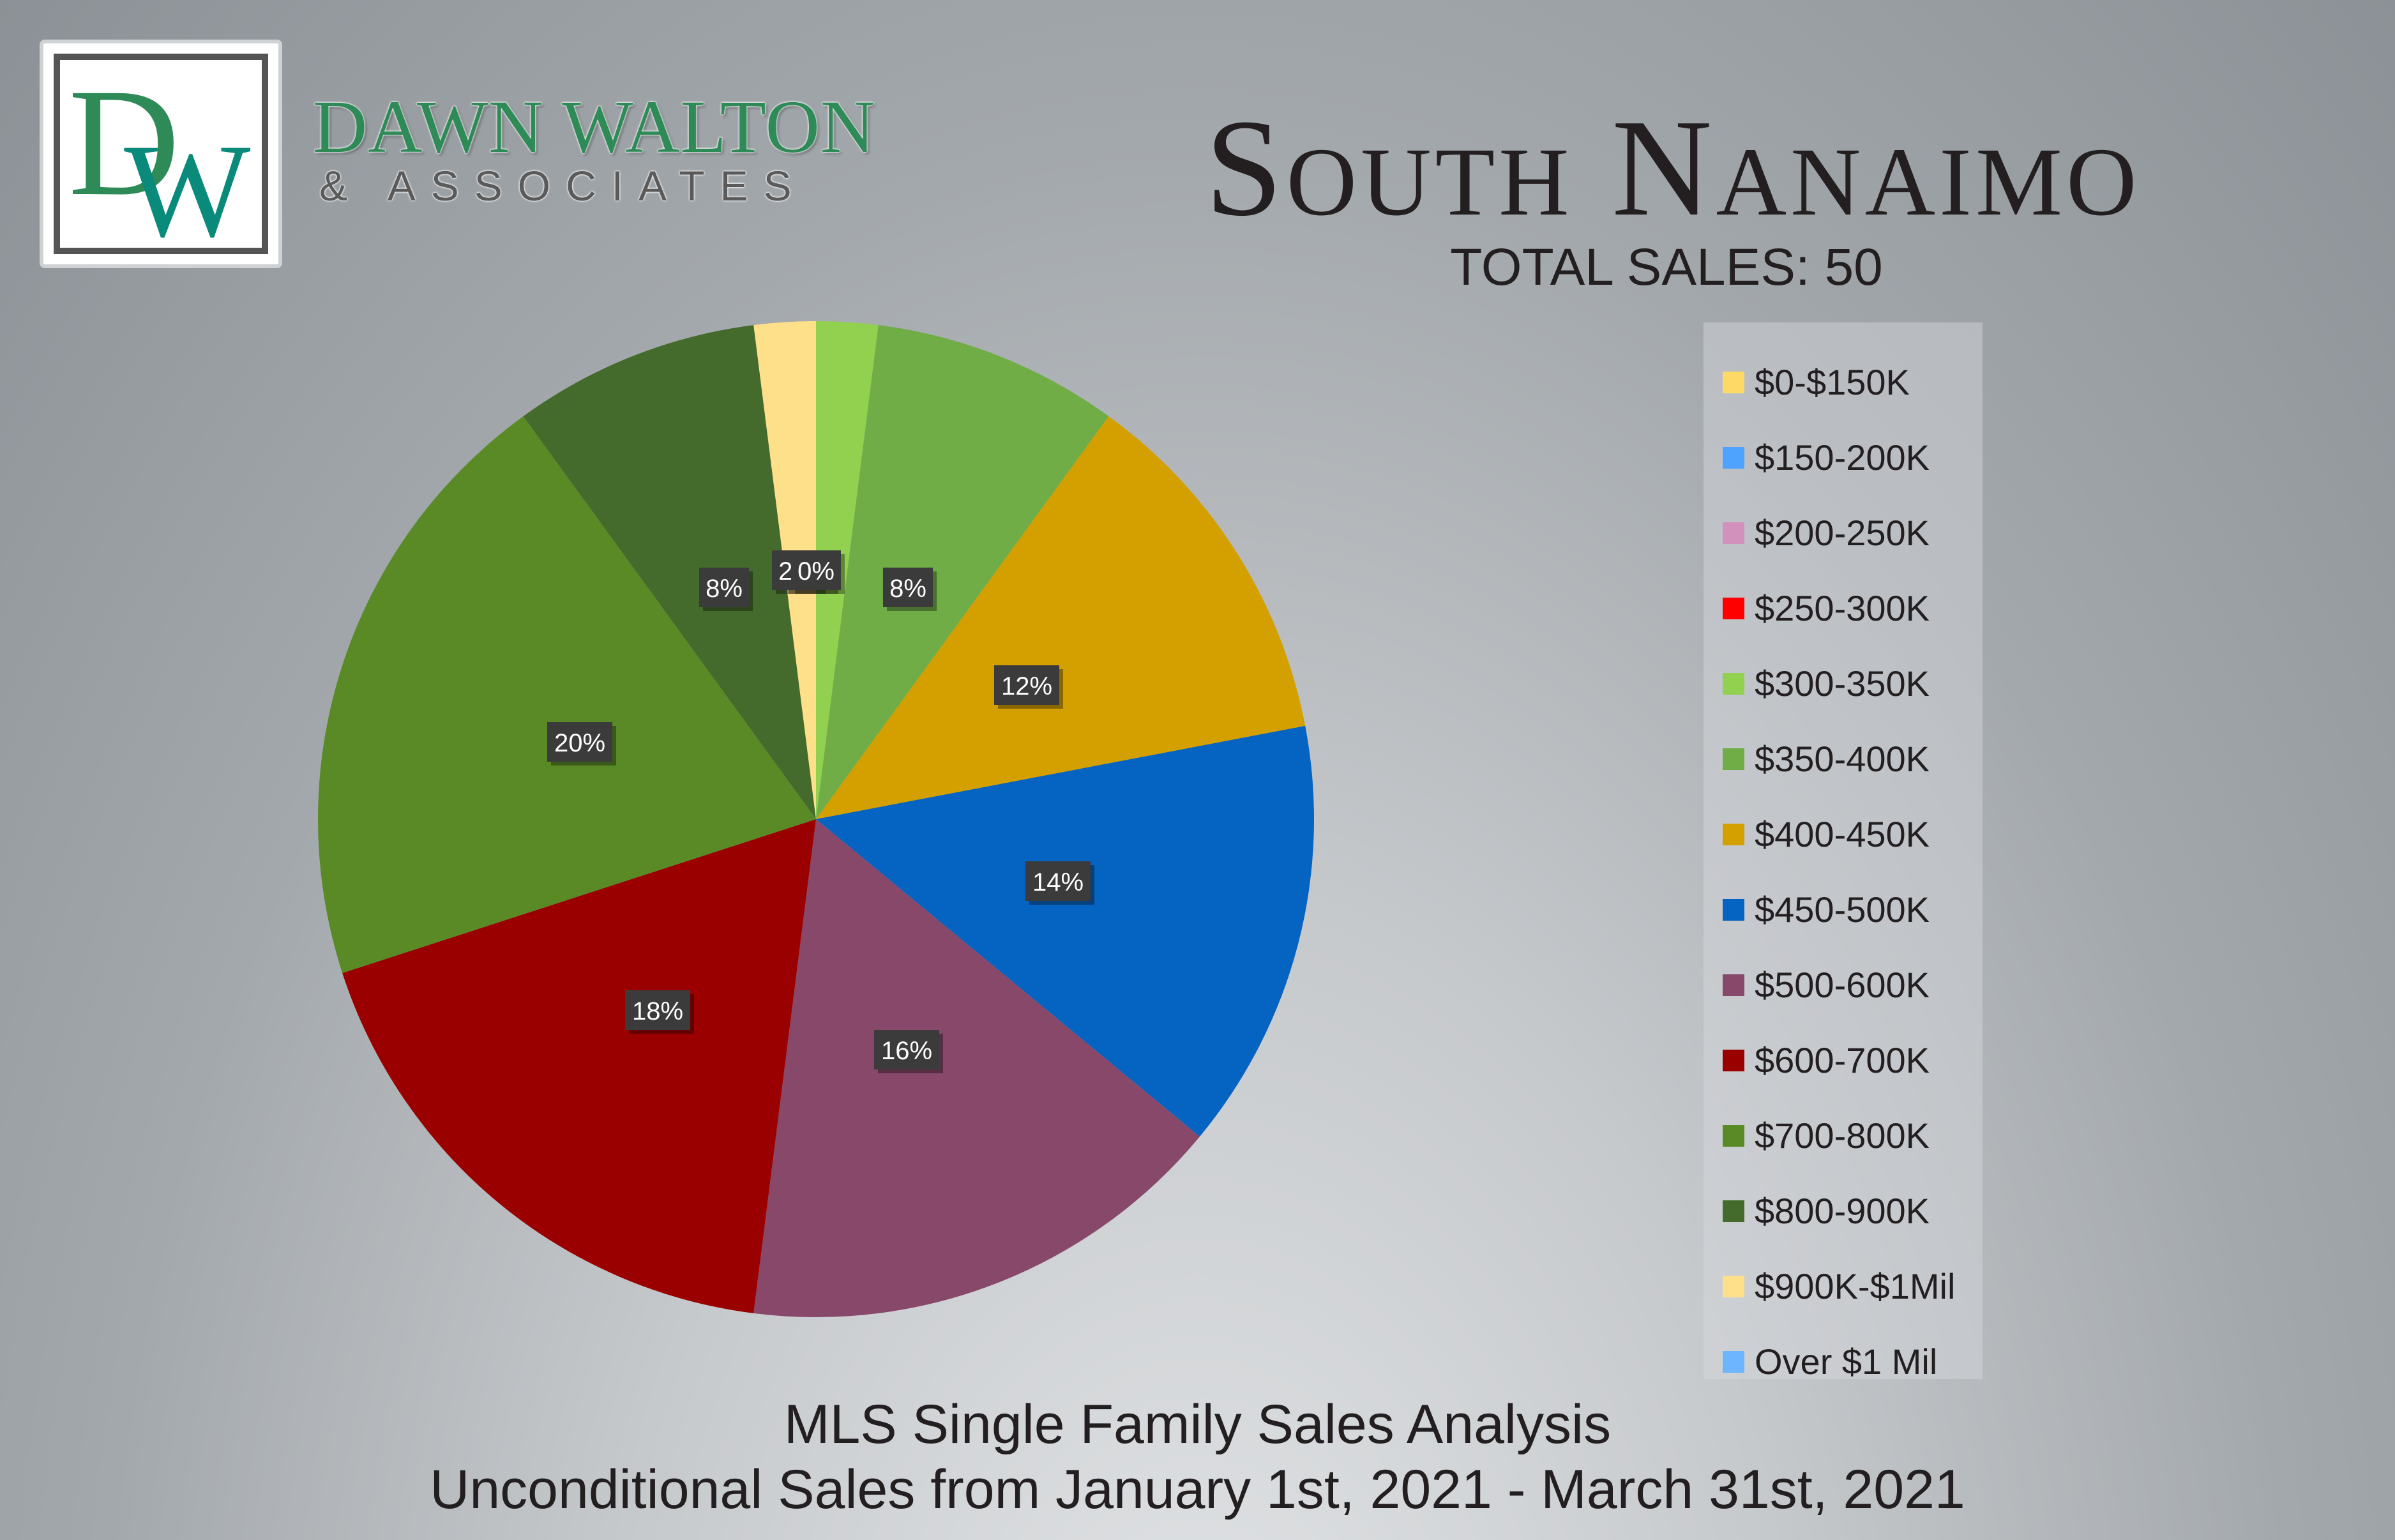  Describe the element at coordinates (187, 182) in the screenshot. I see `logo-letter-w: W` at that location.